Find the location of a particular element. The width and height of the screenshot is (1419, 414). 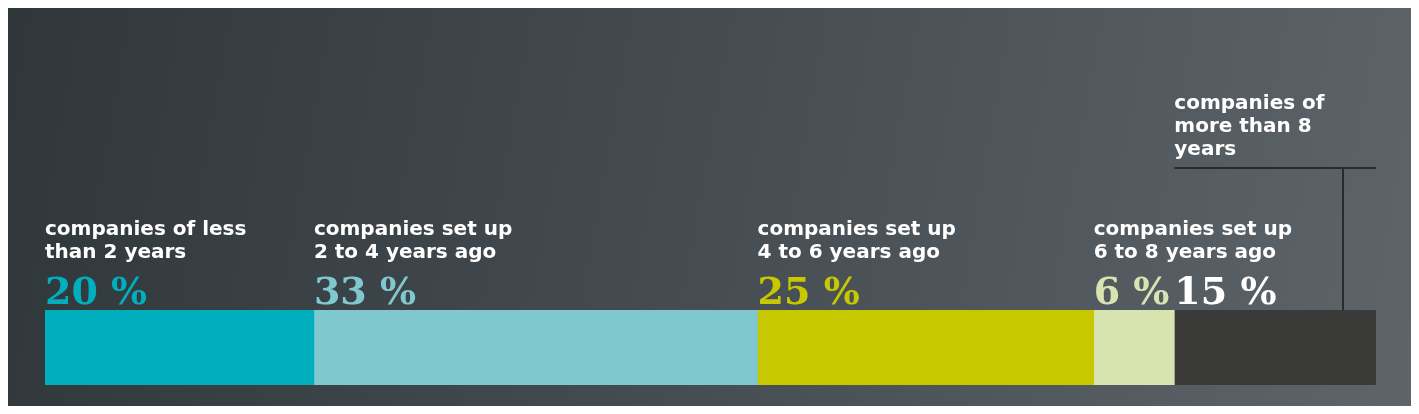

data-label: 25 % is located at coordinates (808, 290).